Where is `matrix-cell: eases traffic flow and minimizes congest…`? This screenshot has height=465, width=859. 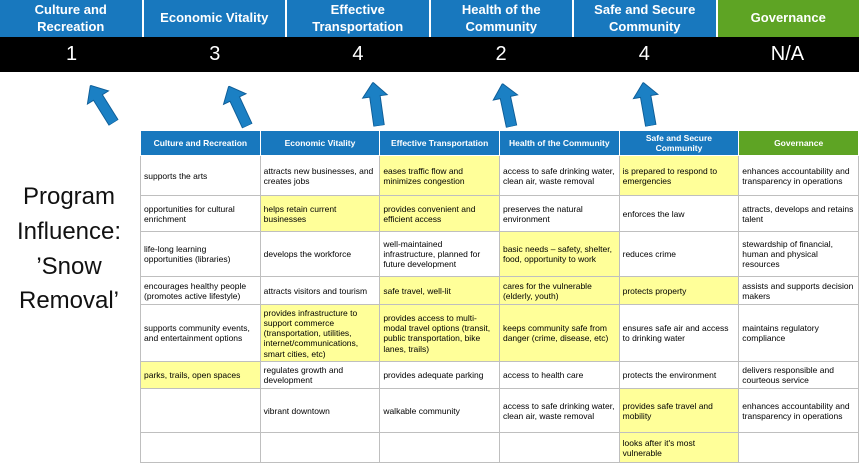 matrix-cell: eases traffic flow and minimizes congest… is located at coordinates (439, 176).